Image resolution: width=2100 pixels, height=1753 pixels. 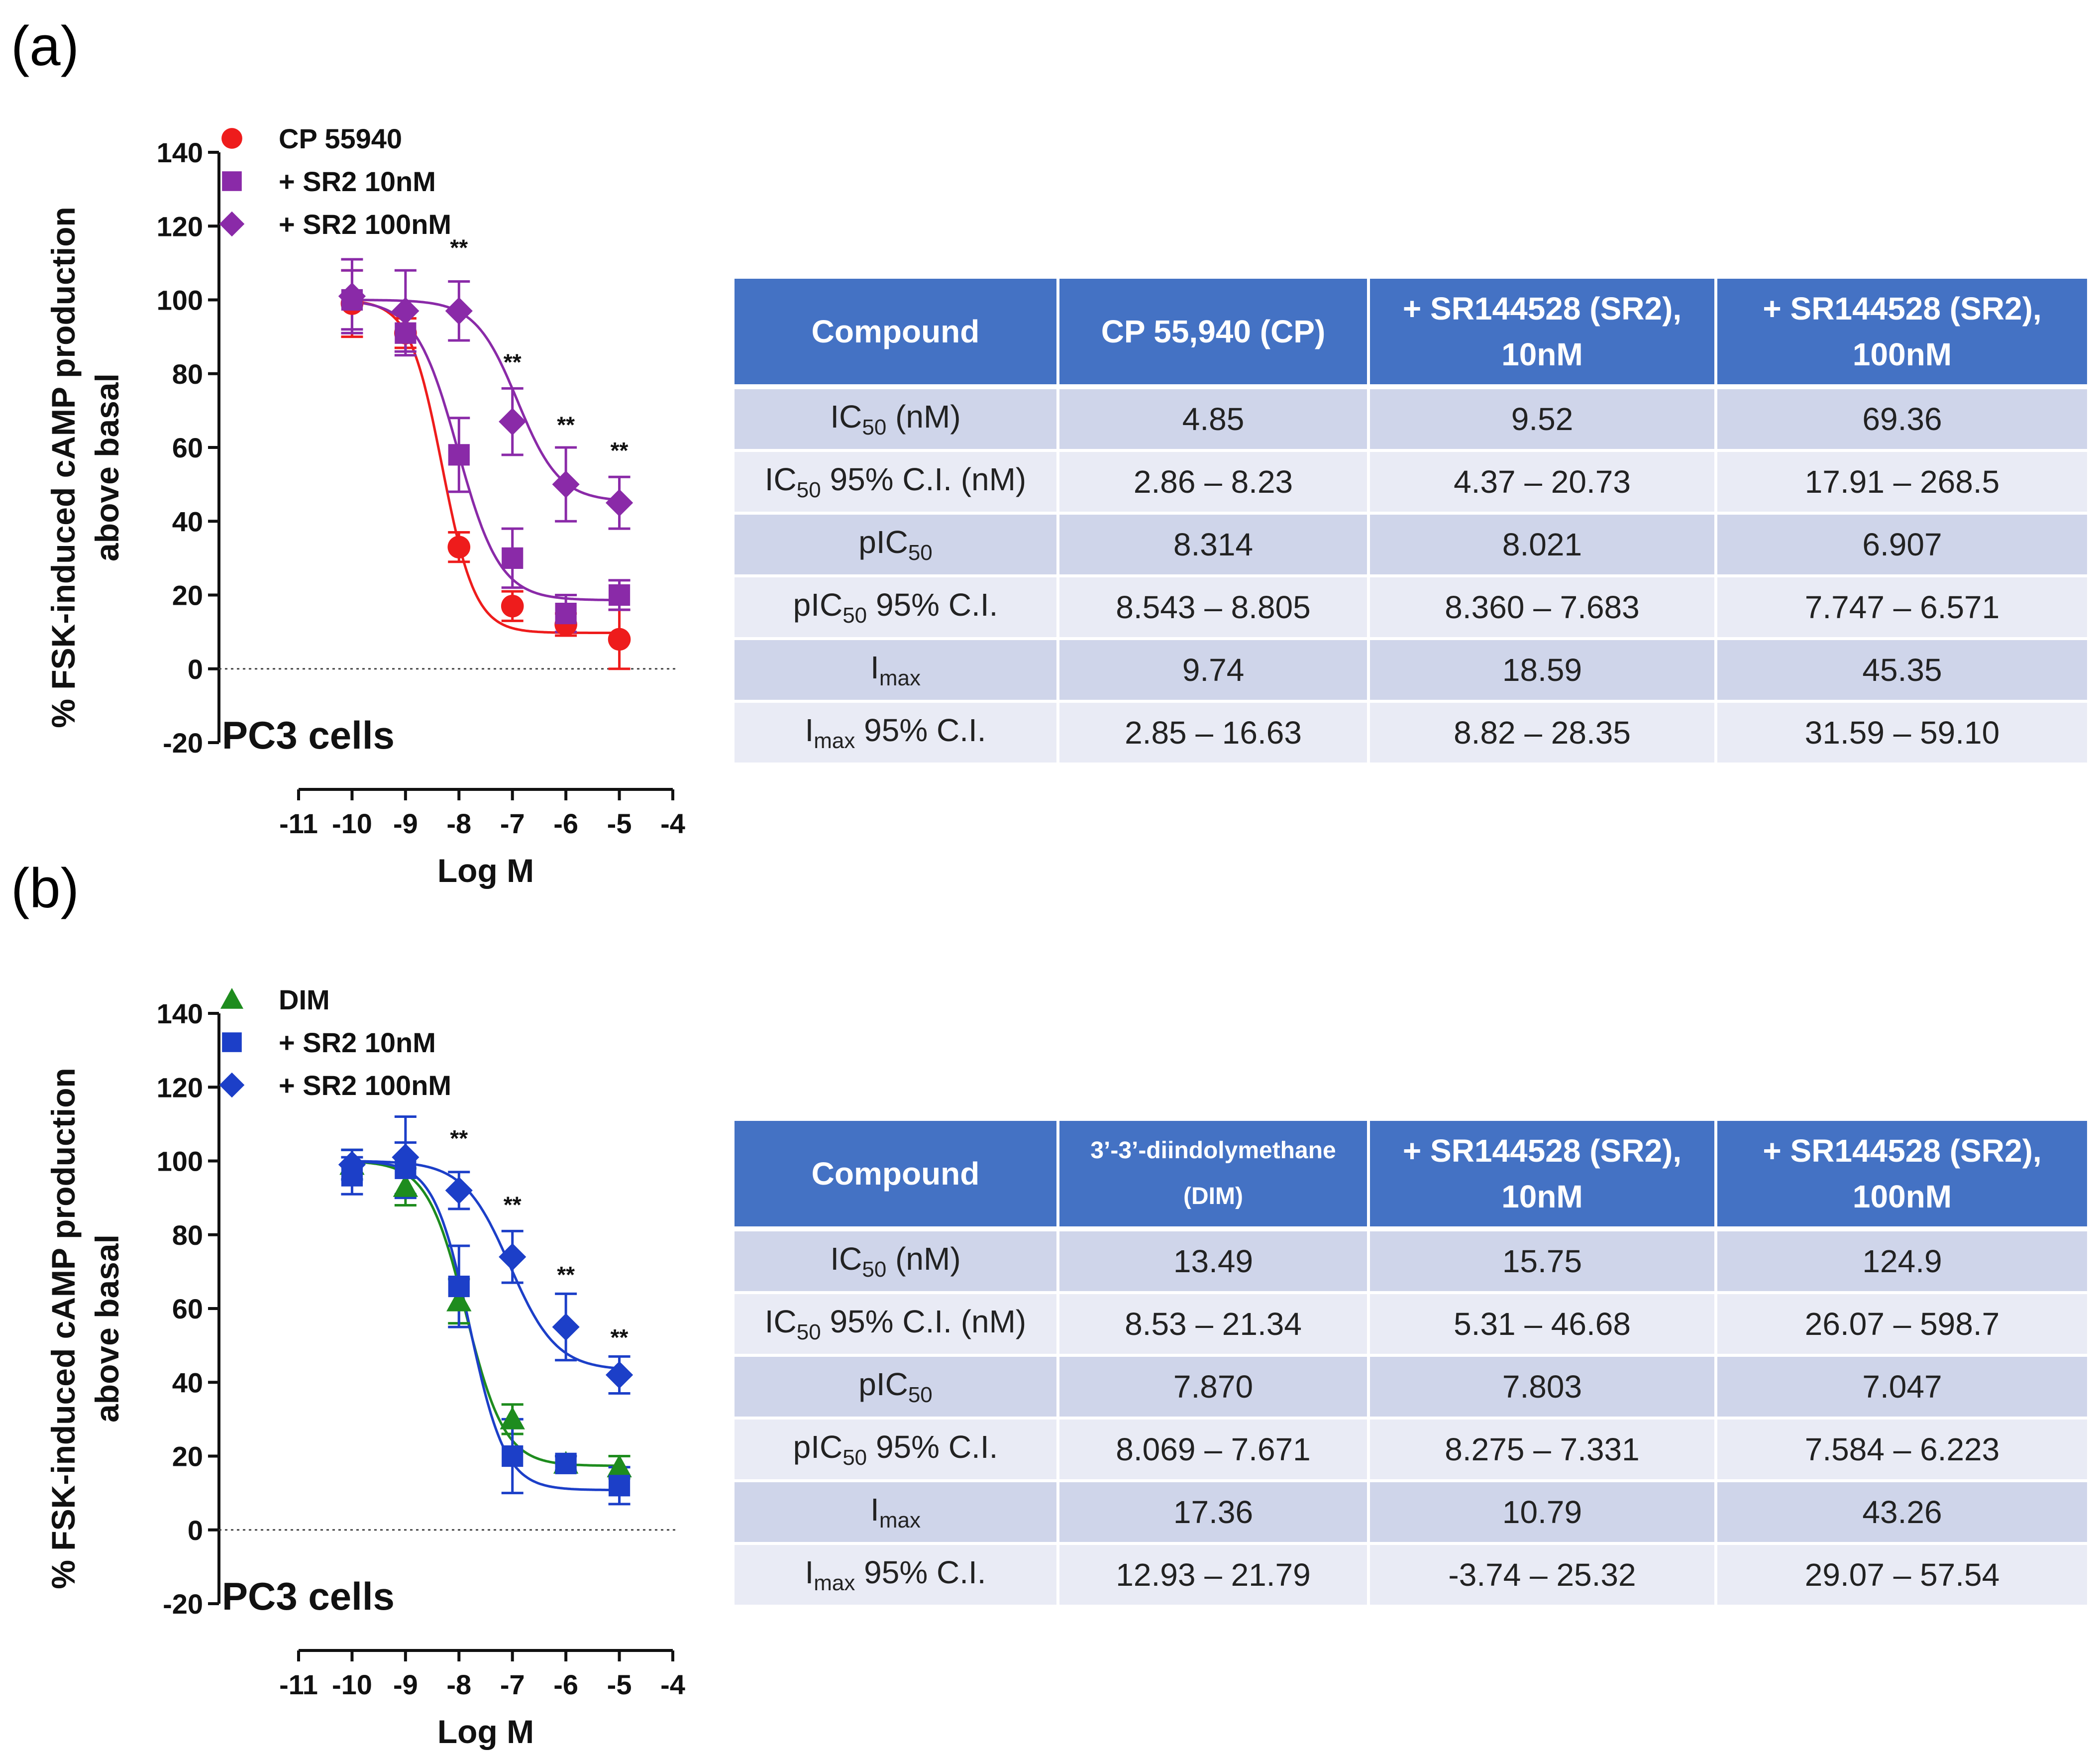 What do you see at coordinates (897, 1513) in the screenshot?
I see `row-label: Imax` at bounding box center [897, 1513].